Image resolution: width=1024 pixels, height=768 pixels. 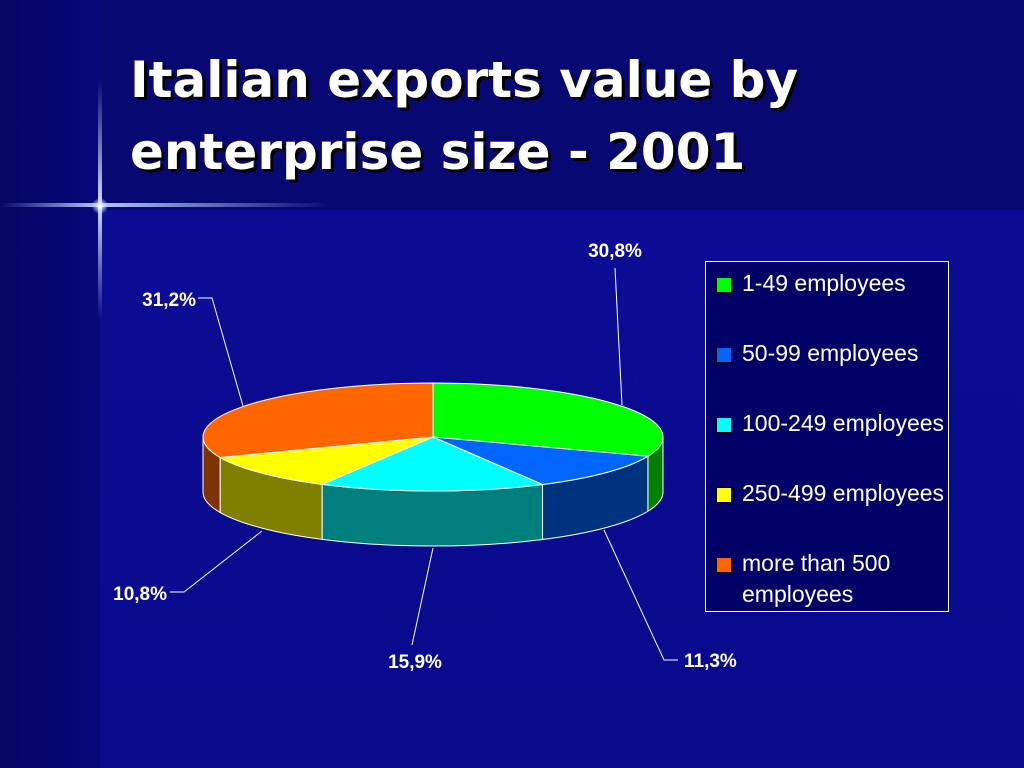 I want to click on sparkle-horizontal-decoration, so click(x=165, y=205).